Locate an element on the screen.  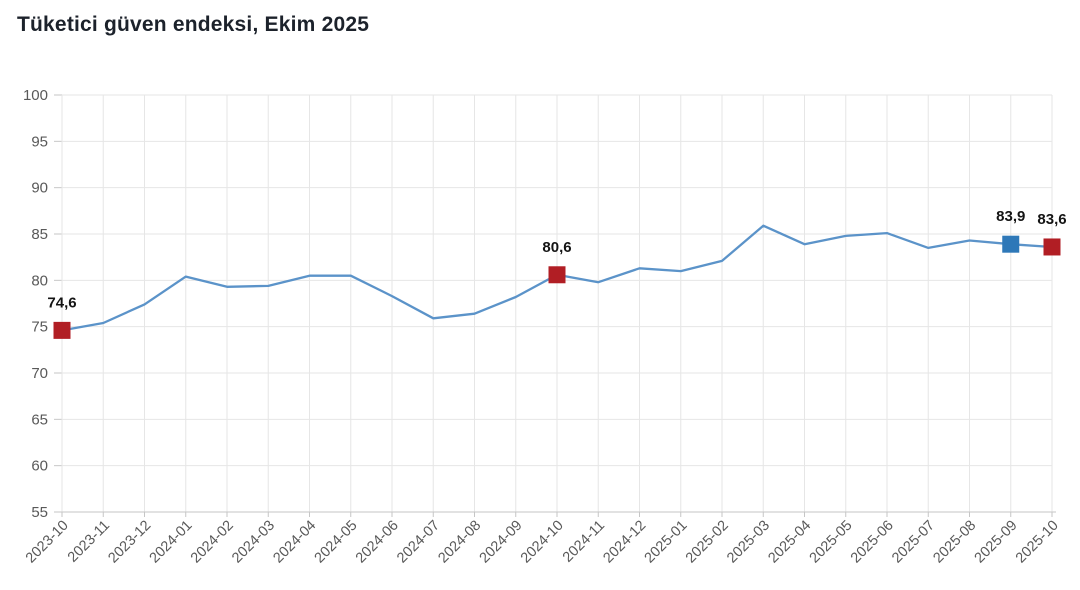
x-axis-label: 2025-05 is located at coordinates (831, 542).